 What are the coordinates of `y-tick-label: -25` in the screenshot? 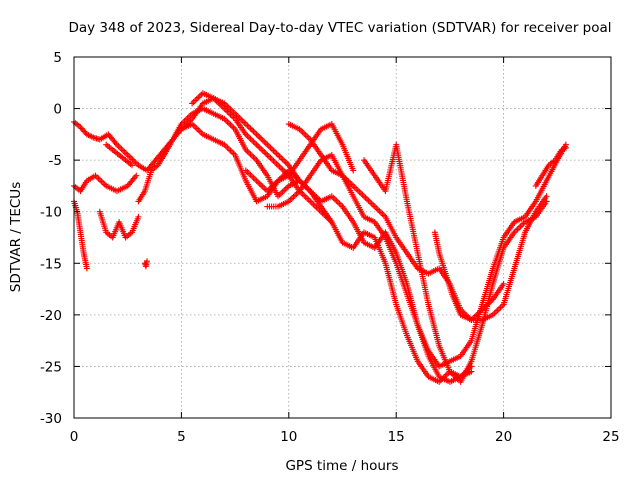 It's located at (51, 367).